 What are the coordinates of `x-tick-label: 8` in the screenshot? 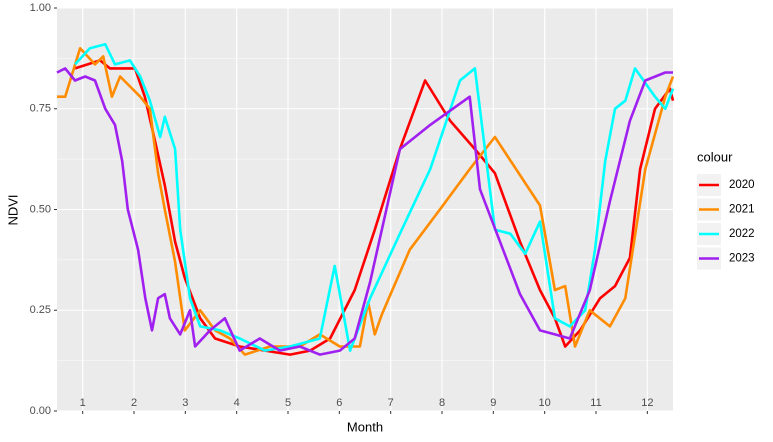 It's located at (442, 403).